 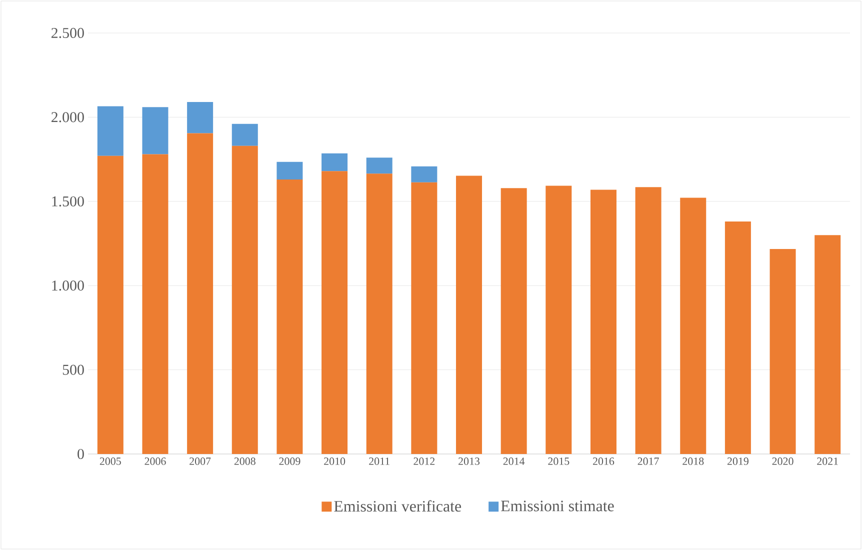 What do you see at coordinates (155, 461) in the screenshot?
I see `x-tick-label: 2006` at bounding box center [155, 461].